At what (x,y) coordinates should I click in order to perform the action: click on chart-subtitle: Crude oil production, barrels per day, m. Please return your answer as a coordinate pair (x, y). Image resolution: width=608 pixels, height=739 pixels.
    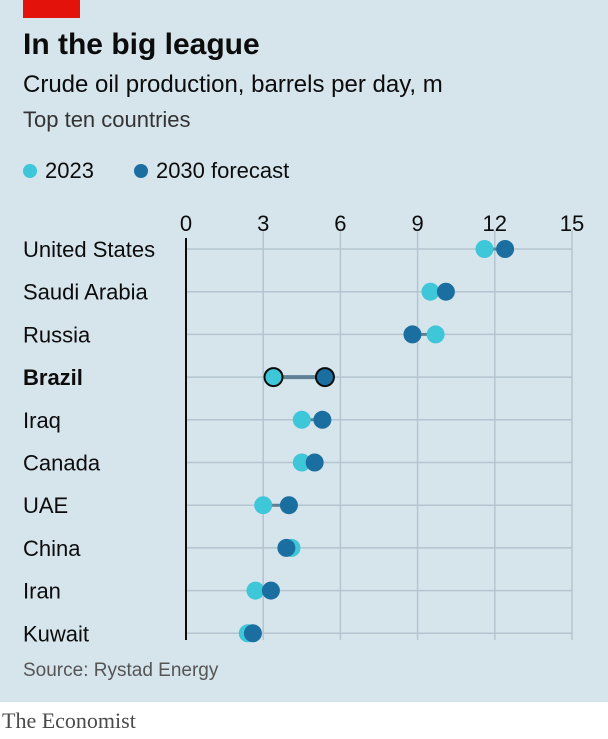
    Looking at the image, I should click on (233, 84).